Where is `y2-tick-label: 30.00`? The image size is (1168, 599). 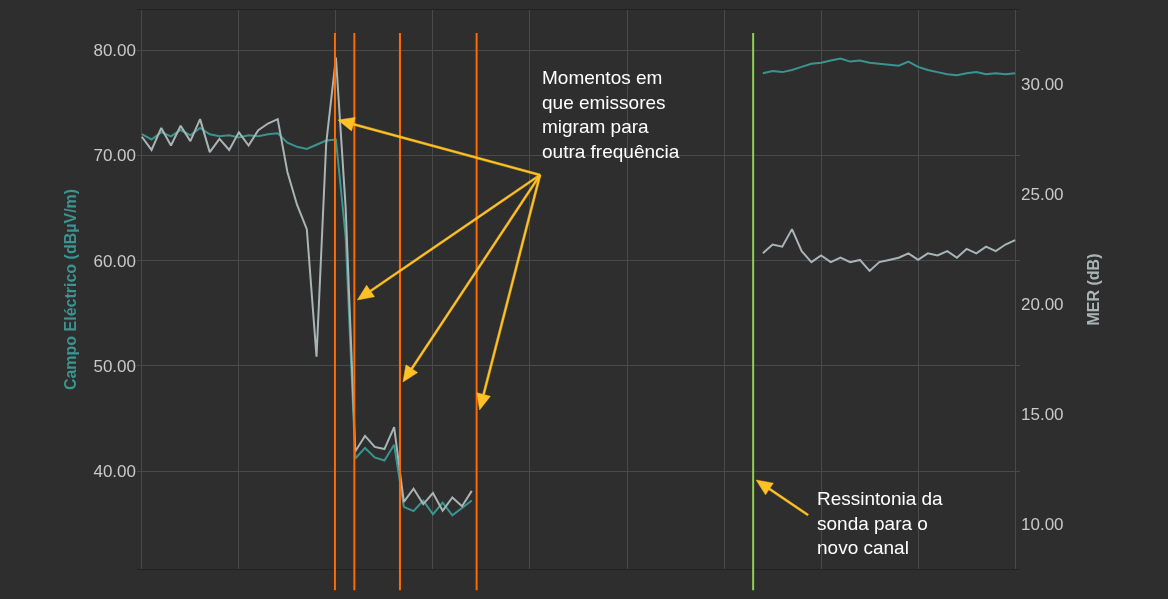
y2-tick-label: 30.00 is located at coordinates (1042, 84).